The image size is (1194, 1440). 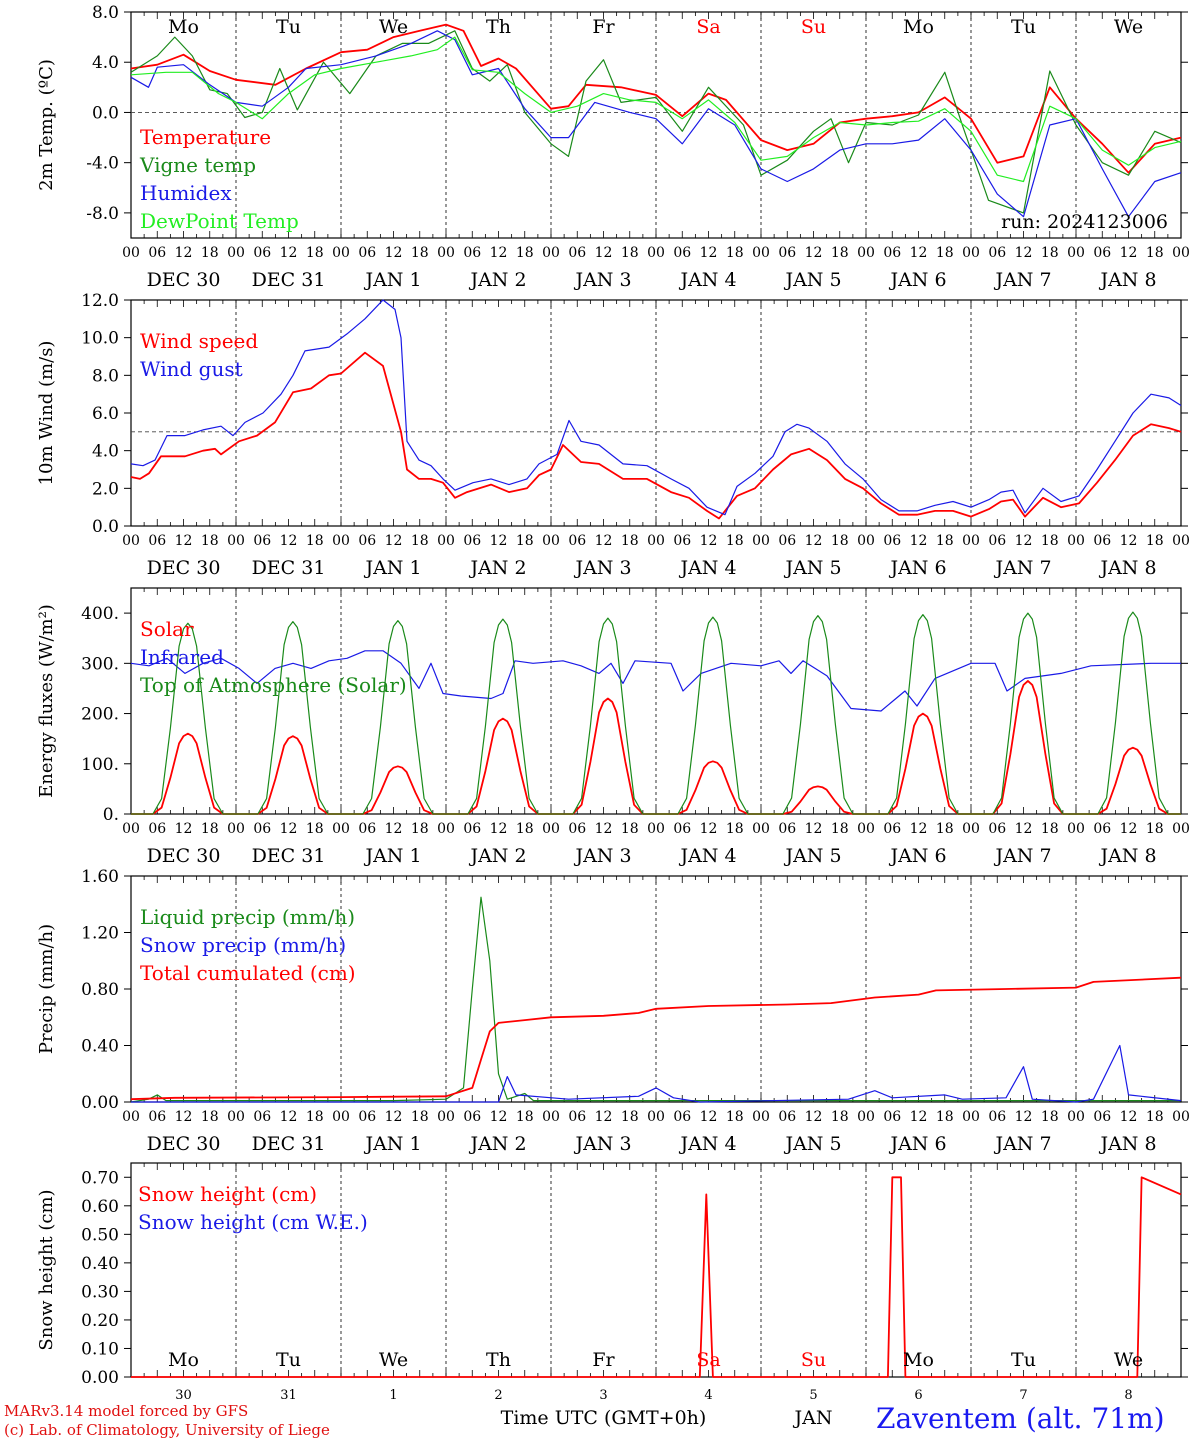 I want to click on series-line-humidex, so click(x=656, y=124).